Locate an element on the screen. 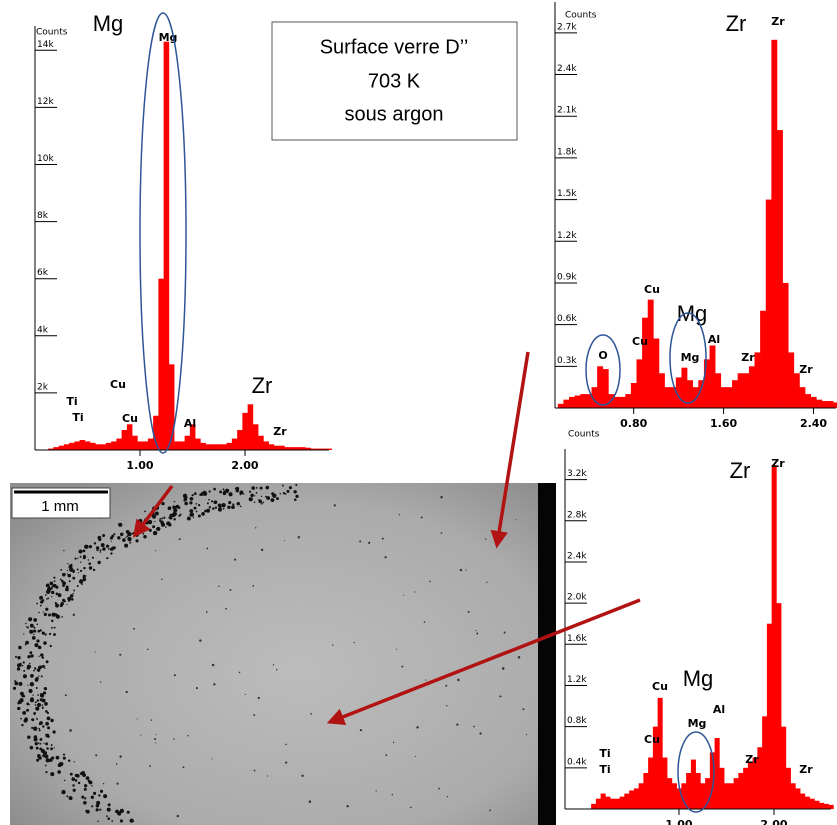  y-tick-label: 4k is located at coordinates (43, 330).